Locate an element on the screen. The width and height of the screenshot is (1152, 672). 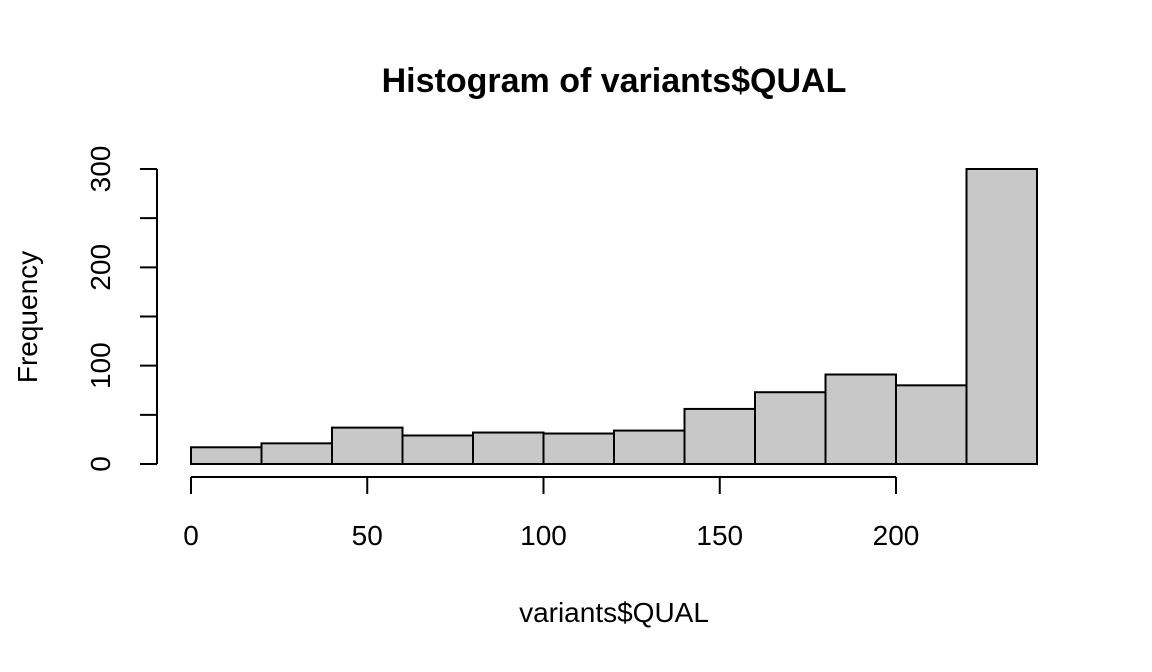
x-tick-label: 100 is located at coordinates (543, 535).